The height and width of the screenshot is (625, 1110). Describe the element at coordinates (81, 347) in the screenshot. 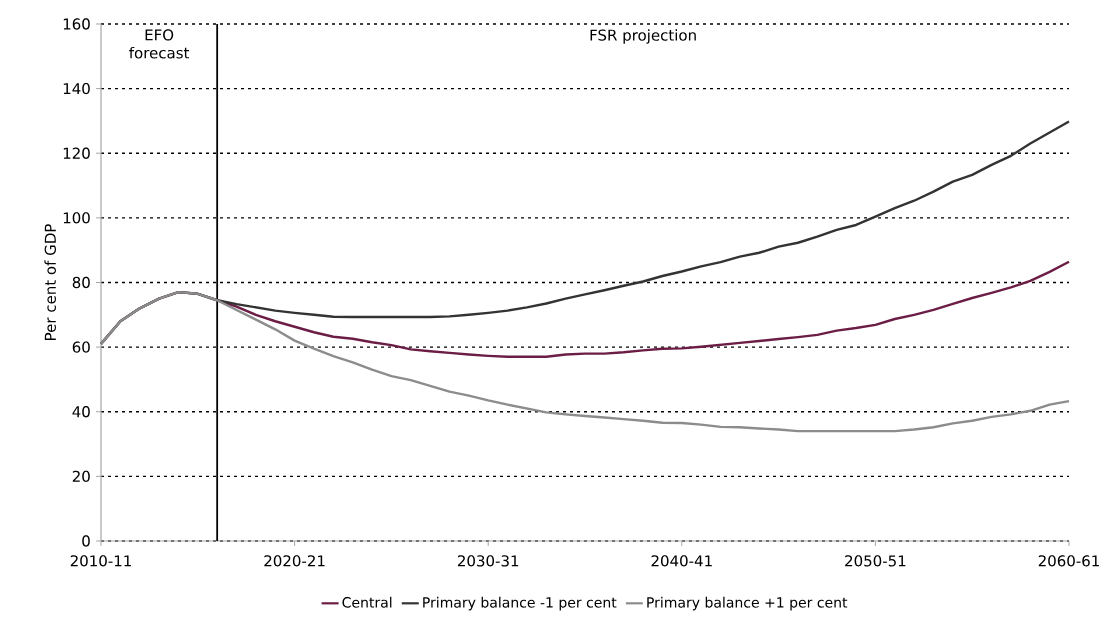

I see `y-tick-label: 60` at that location.